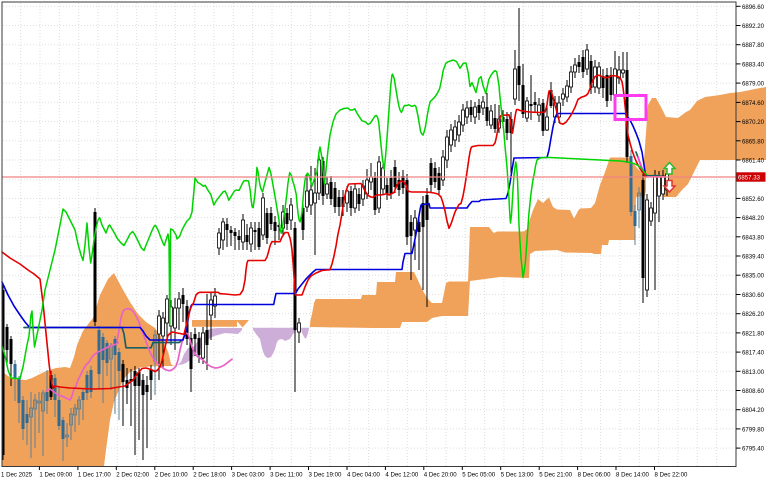 The image size is (768, 480). I want to click on svg-text: 6808.60, so click(753, 391).